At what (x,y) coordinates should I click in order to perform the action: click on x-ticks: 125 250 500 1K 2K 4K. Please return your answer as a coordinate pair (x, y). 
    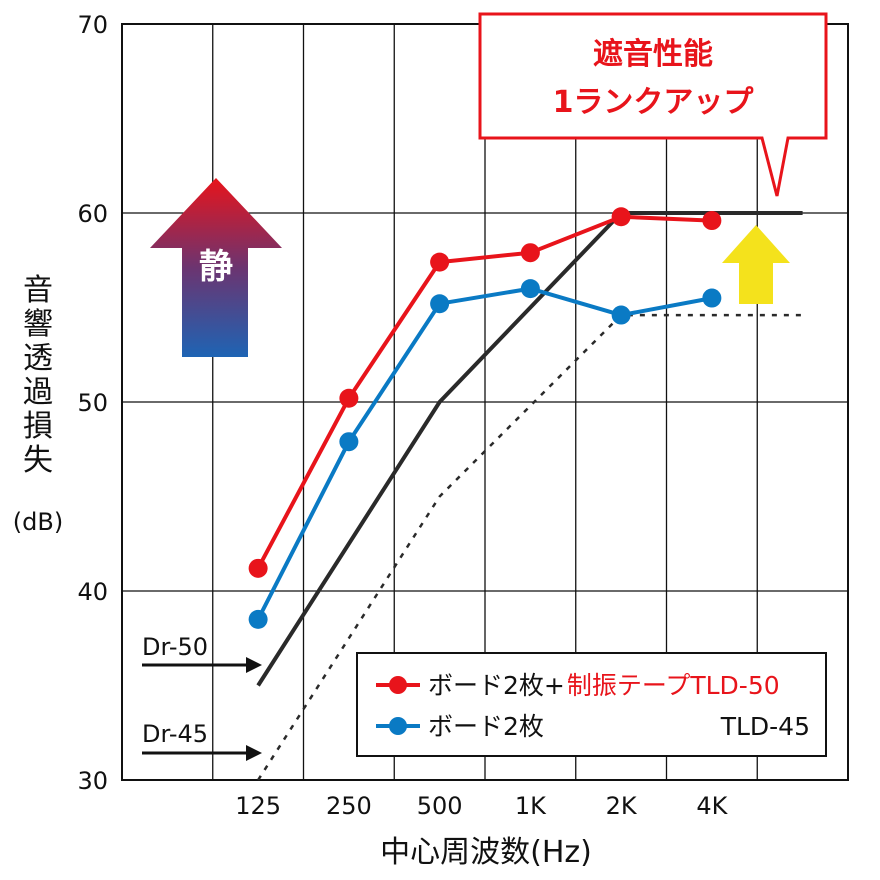
    Looking at the image, I should click on (481, 806).